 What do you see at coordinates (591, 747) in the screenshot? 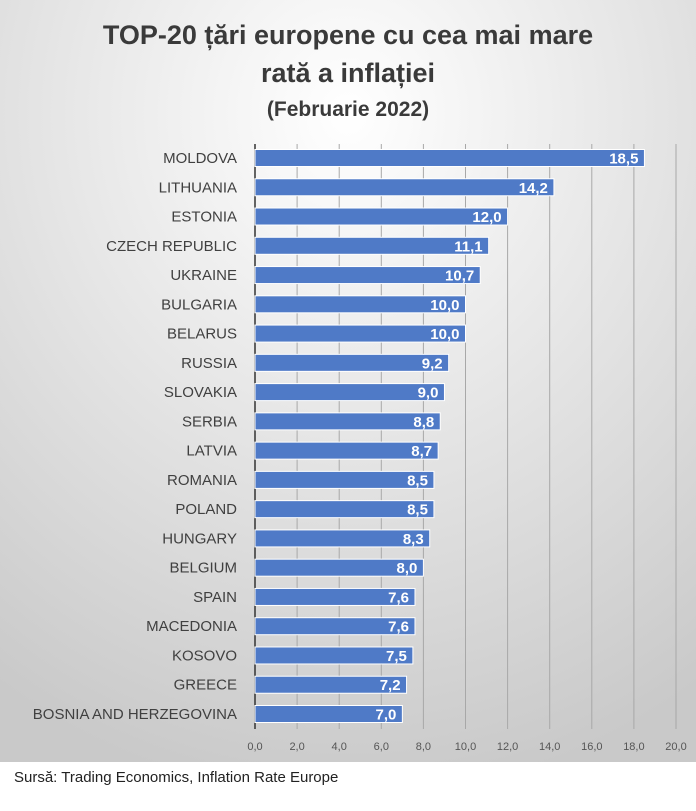
I see `x-tick-label: 16,0` at bounding box center [591, 747].